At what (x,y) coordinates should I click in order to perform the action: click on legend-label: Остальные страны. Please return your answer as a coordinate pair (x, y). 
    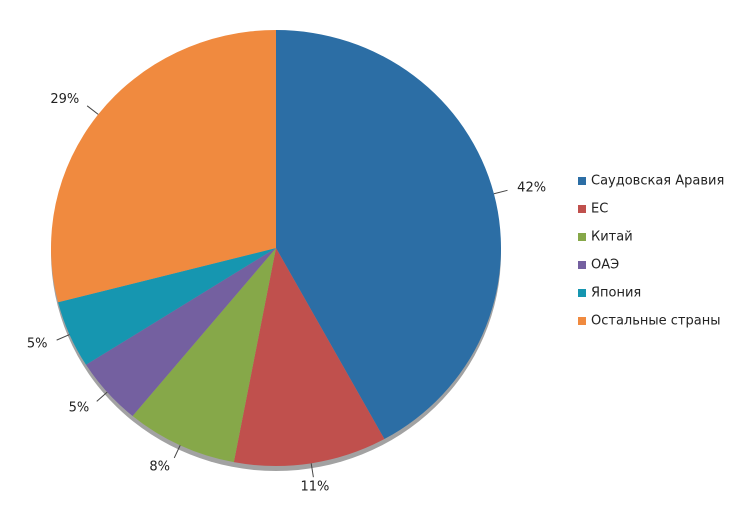
    Looking at the image, I should click on (656, 321).